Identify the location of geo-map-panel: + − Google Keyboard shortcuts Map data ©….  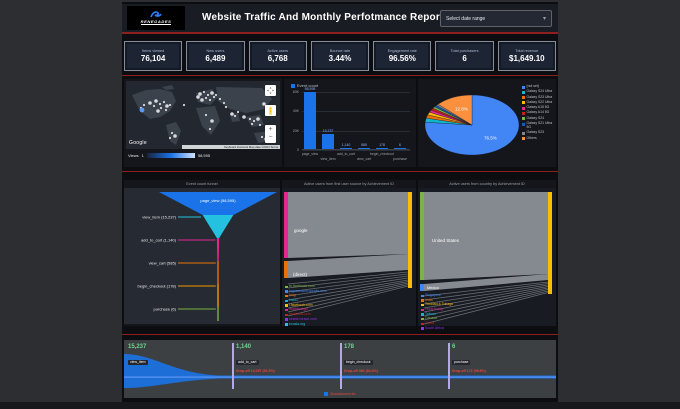
(203, 123).